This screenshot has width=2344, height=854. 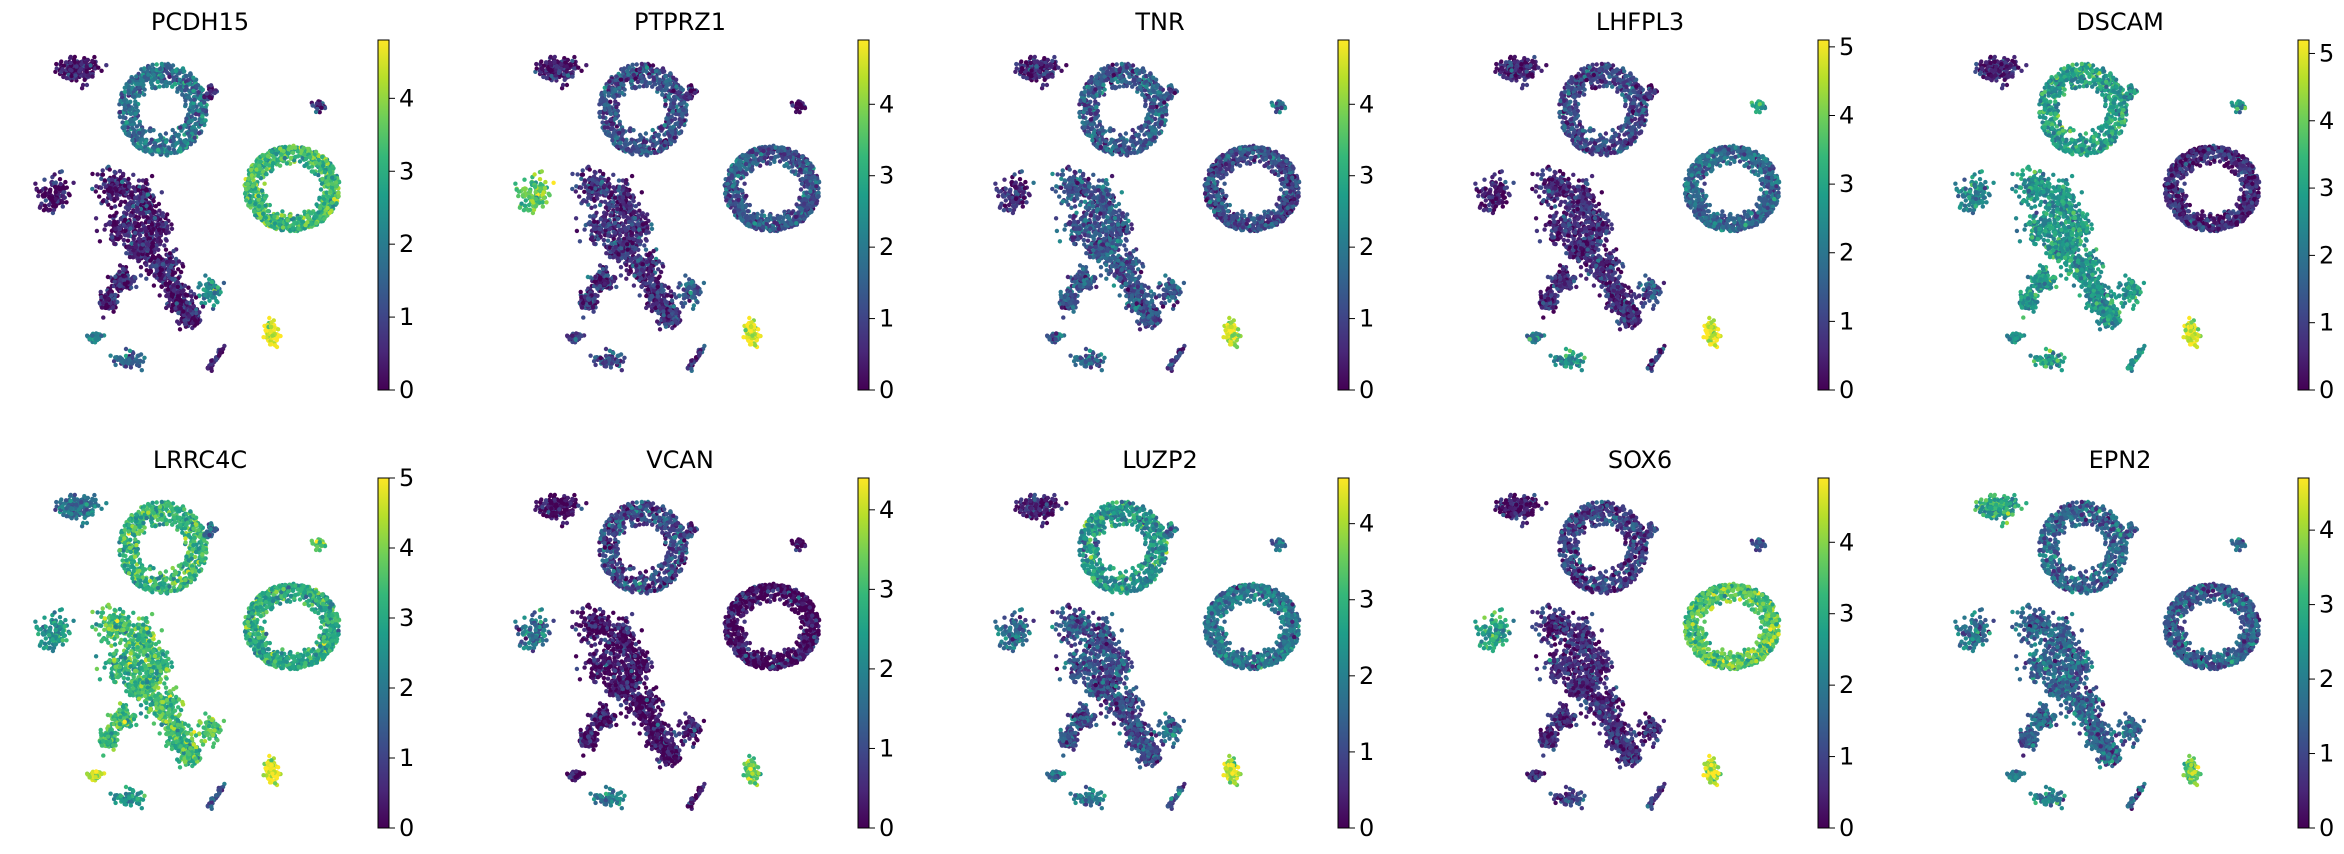 What do you see at coordinates (406, 244) in the screenshot?
I see `colorbar-tick-label: 2` at bounding box center [406, 244].